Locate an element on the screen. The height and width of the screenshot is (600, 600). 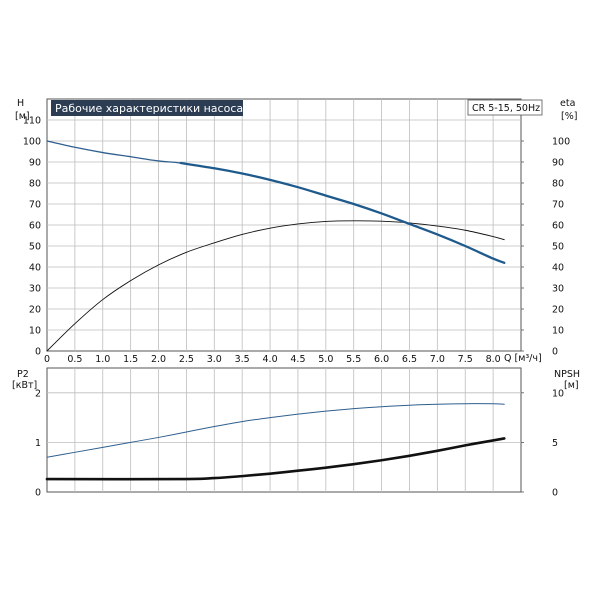
x-tick-label: 2.5 is located at coordinates (186, 359).